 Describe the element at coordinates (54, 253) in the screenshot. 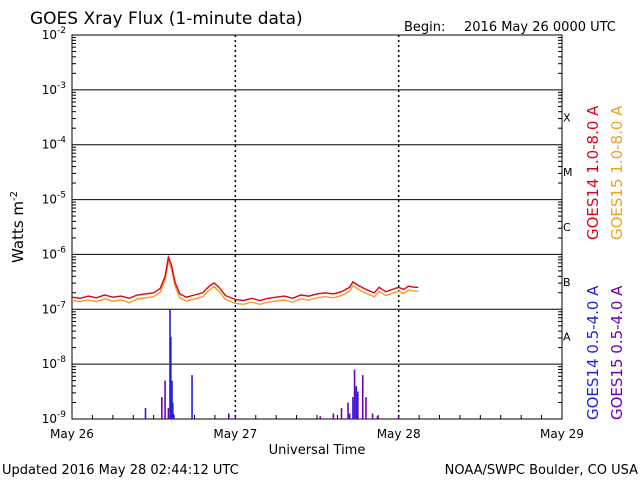

I see `y-tick-label: 10⁻⁶` at that location.